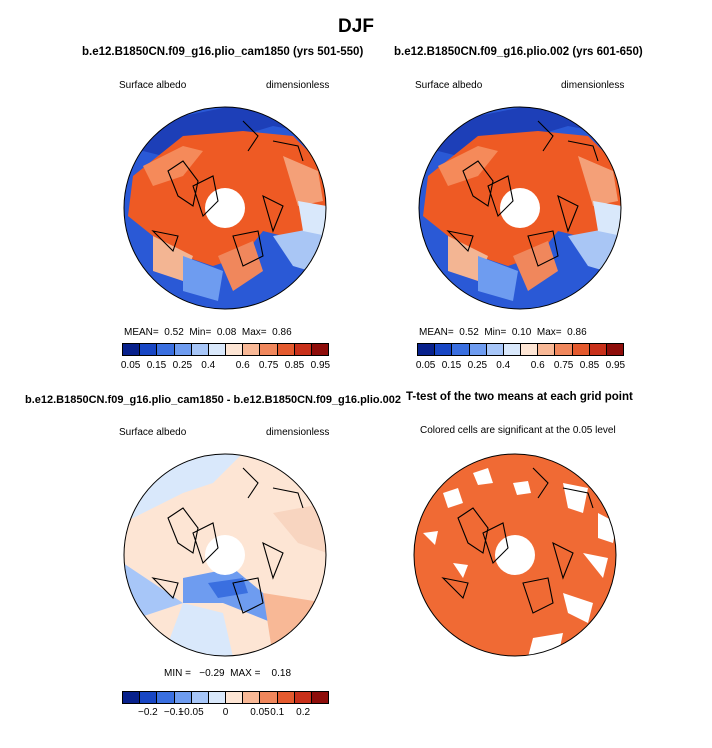 The width and height of the screenshot is (712, 748). I want to click on panel2-colorbar, so click(520, 349).